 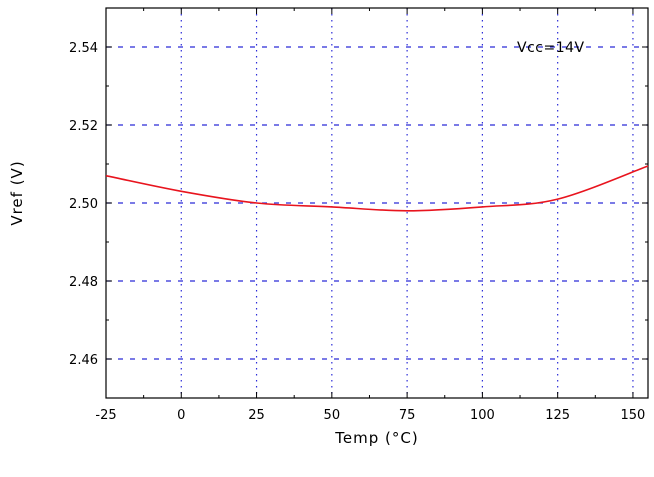 What do you see at coordinates (83, 126) in the screenshot?
I see `y-tick-label: 2.52` at bounding box center [83, 126].